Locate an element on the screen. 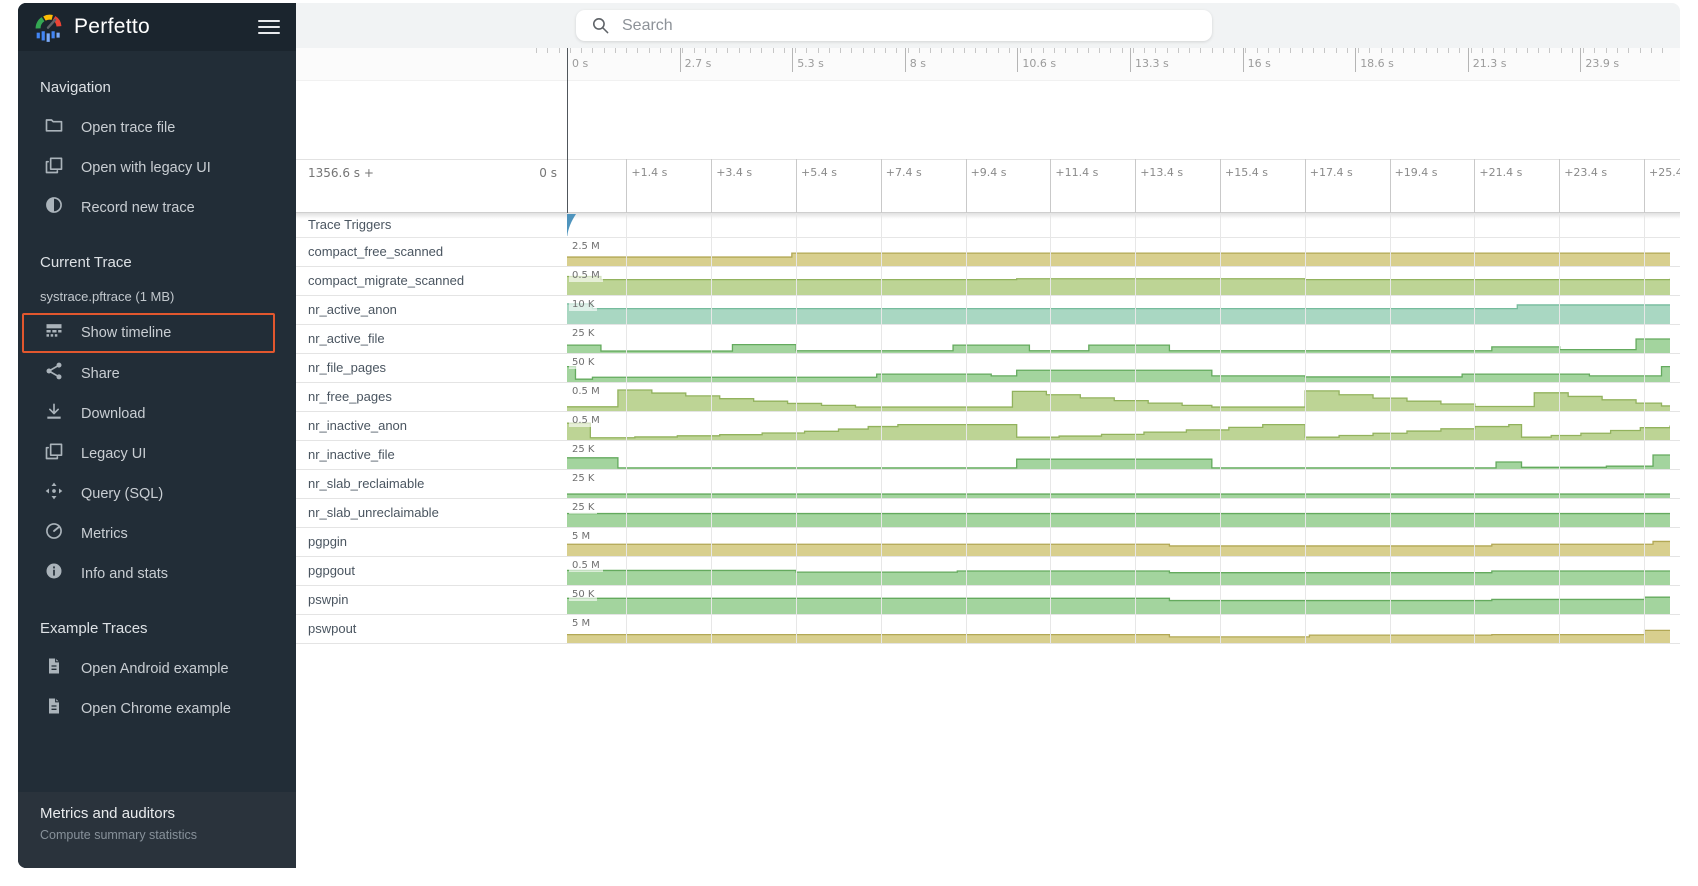 The width and height of the screenshot is (1698, 886). counter-chart-compact-free-scanned is located at coordinates (1118, 252).